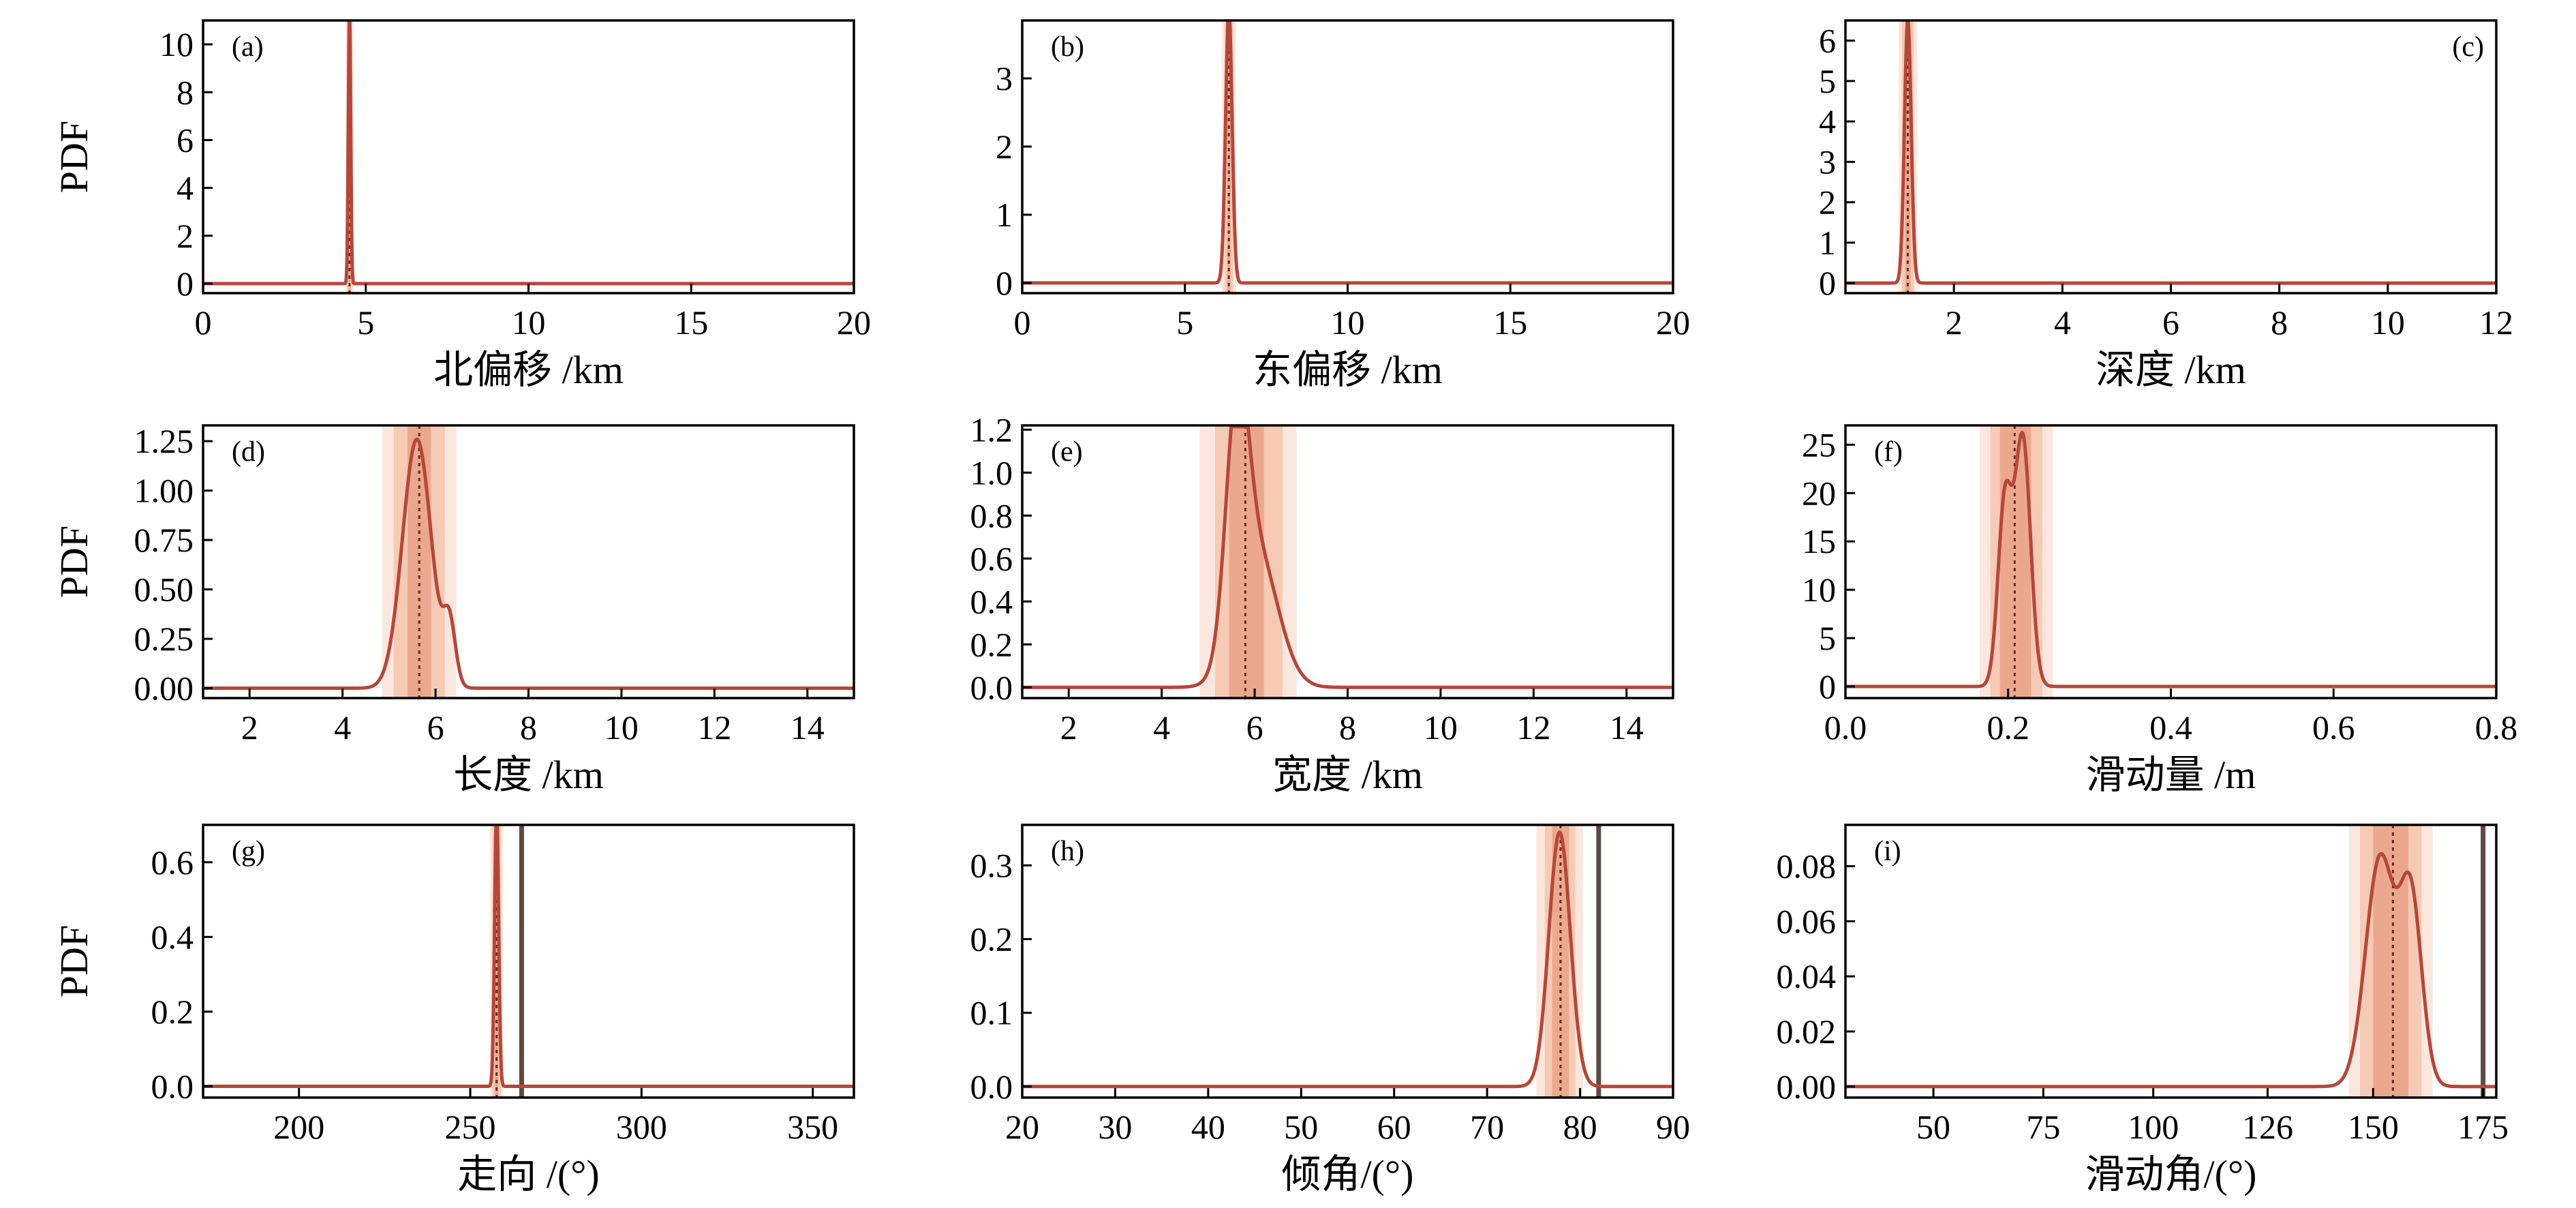  What do you see at coordinates (185, 92) in the screenshot?
I see `y-tick-label: 8` at bounding box center [185, 92].